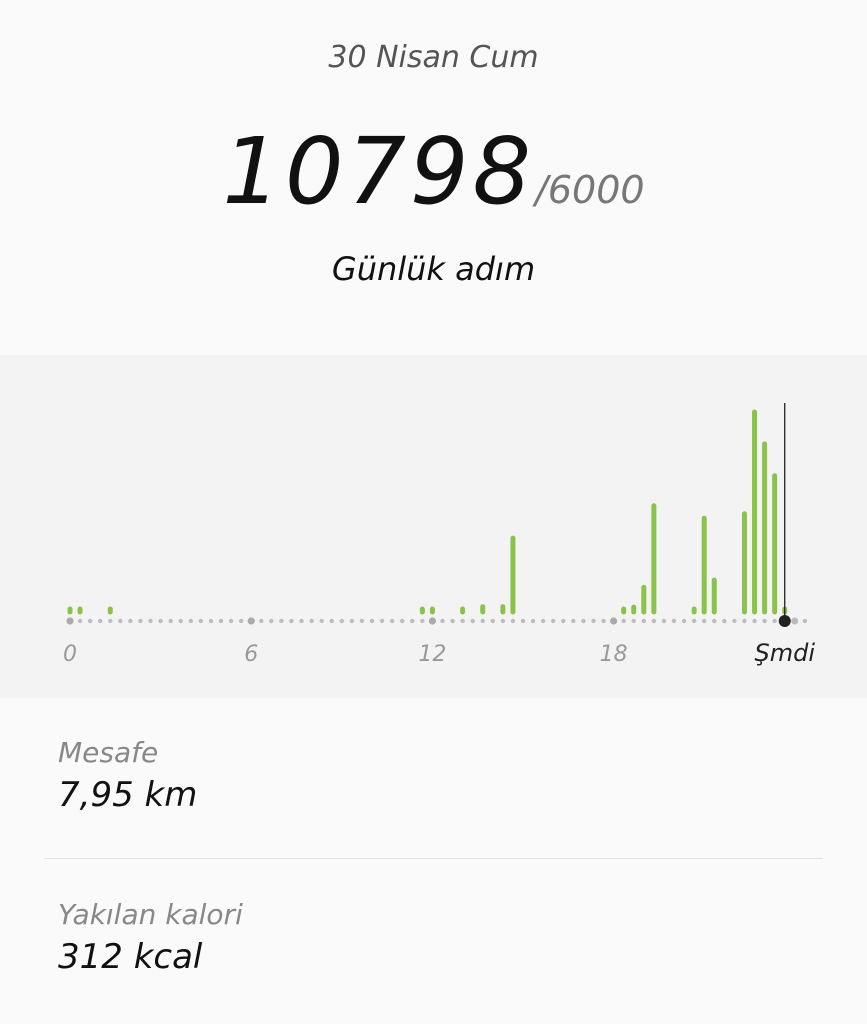 The width and height of the screenshot is (867, 1024). What do you see at coordinates (433, 858) in the screenshot?
I see `divider` at bounding box center [433, 858].